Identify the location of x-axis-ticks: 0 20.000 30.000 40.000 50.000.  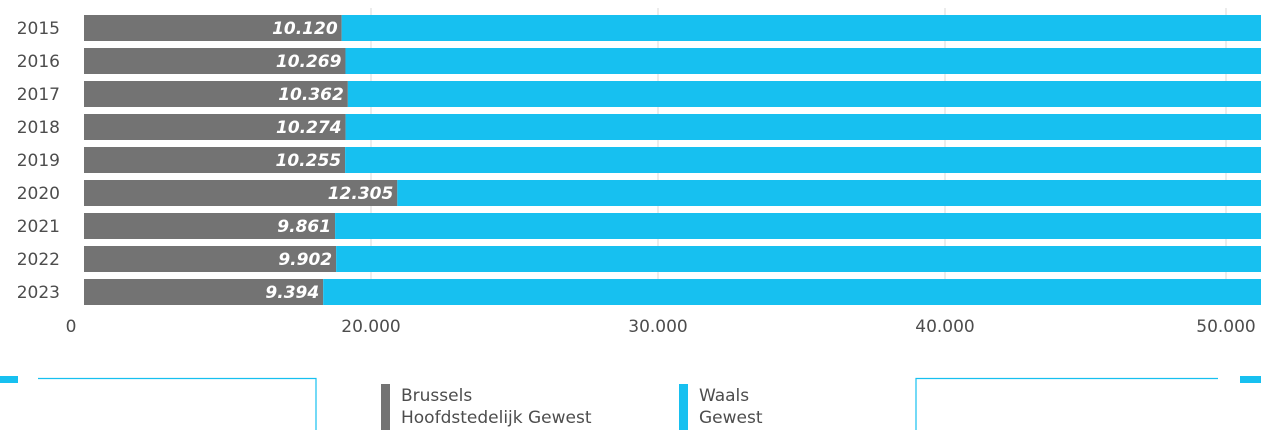
(661, 327).